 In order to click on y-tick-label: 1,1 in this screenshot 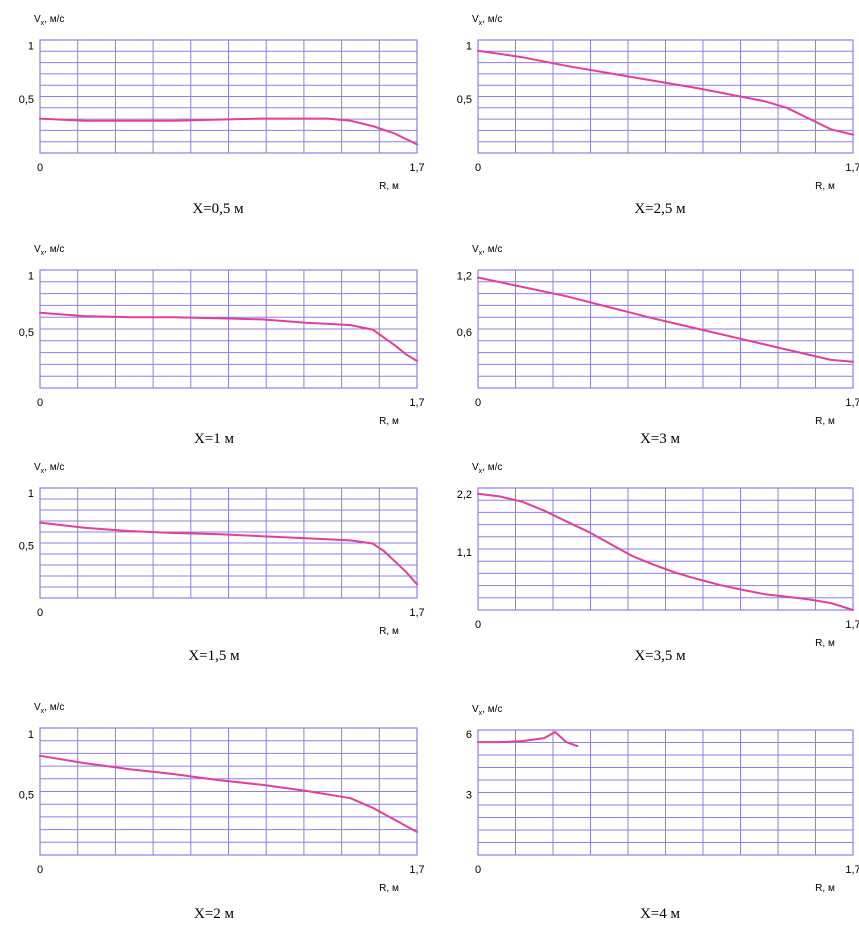, I will do `click(464, 553)`.